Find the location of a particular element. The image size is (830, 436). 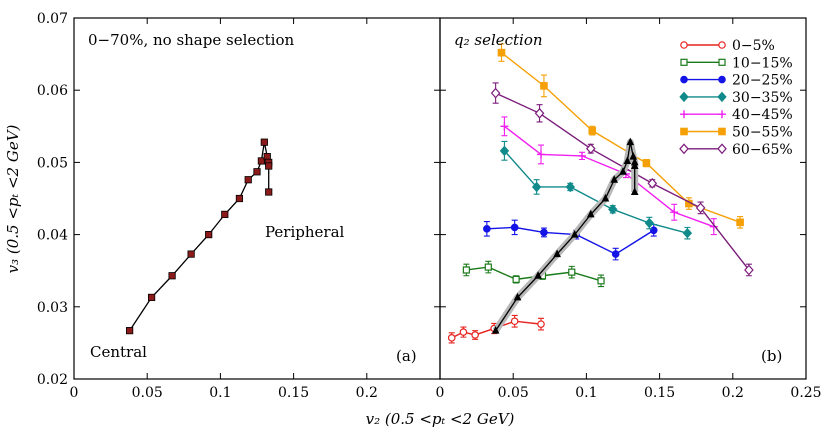

y-tick-label: 0.06 is located at coordinates (52, 91).